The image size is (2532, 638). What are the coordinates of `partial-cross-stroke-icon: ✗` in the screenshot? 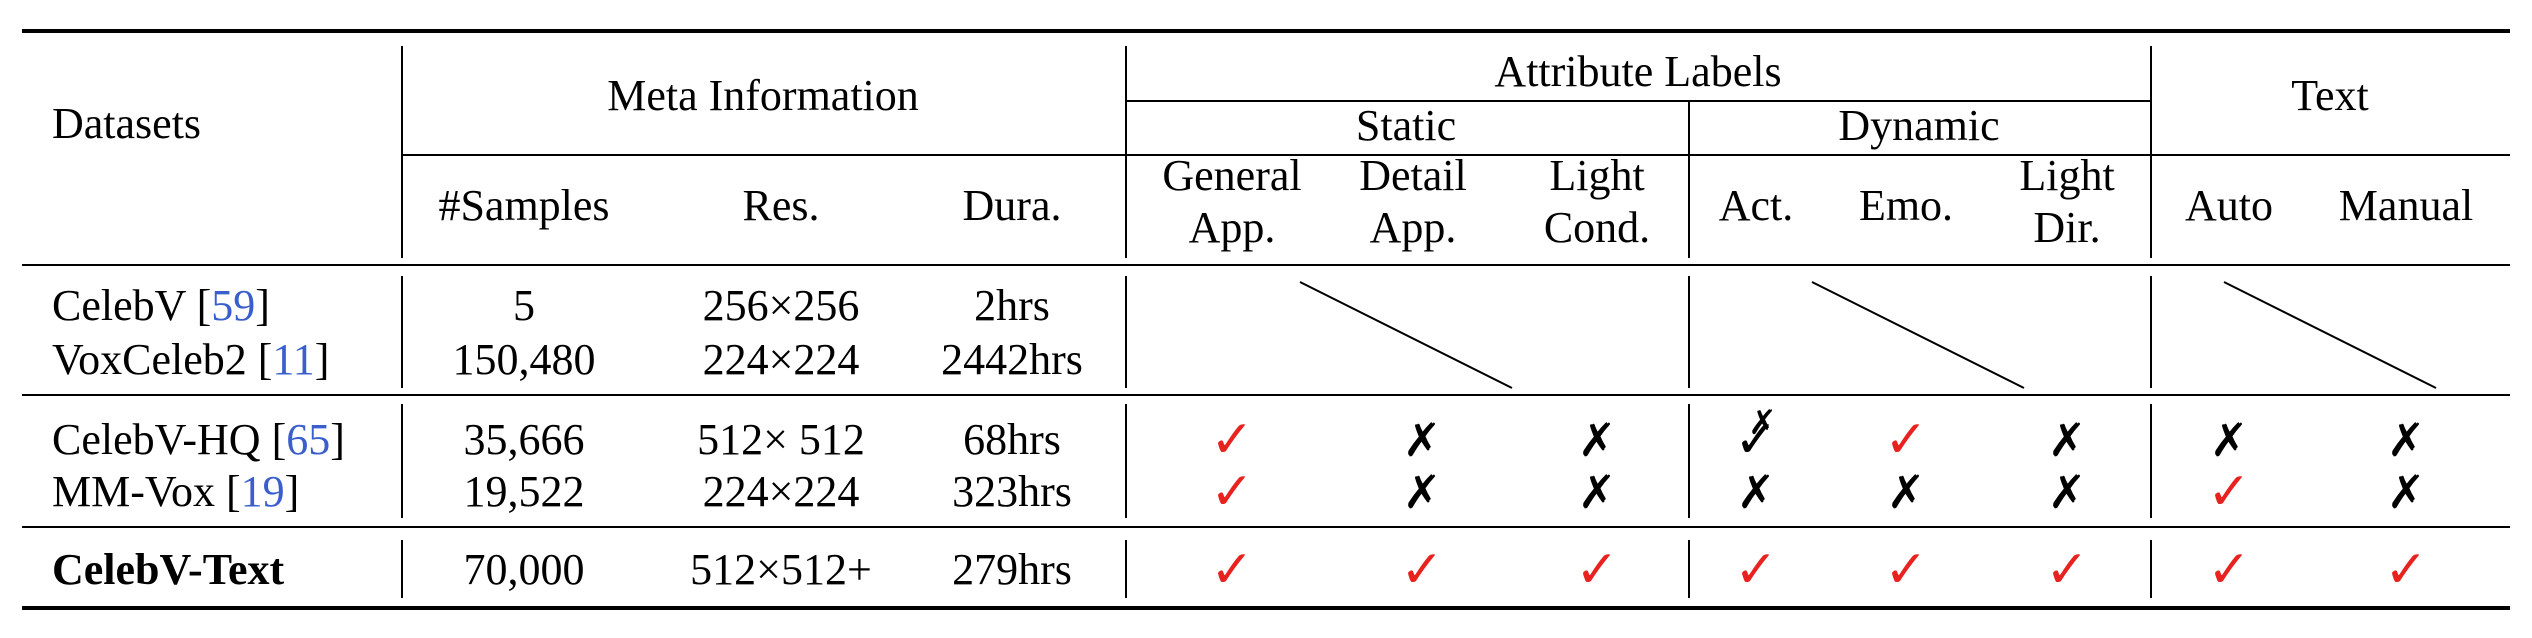 It's located at (1762, 423).